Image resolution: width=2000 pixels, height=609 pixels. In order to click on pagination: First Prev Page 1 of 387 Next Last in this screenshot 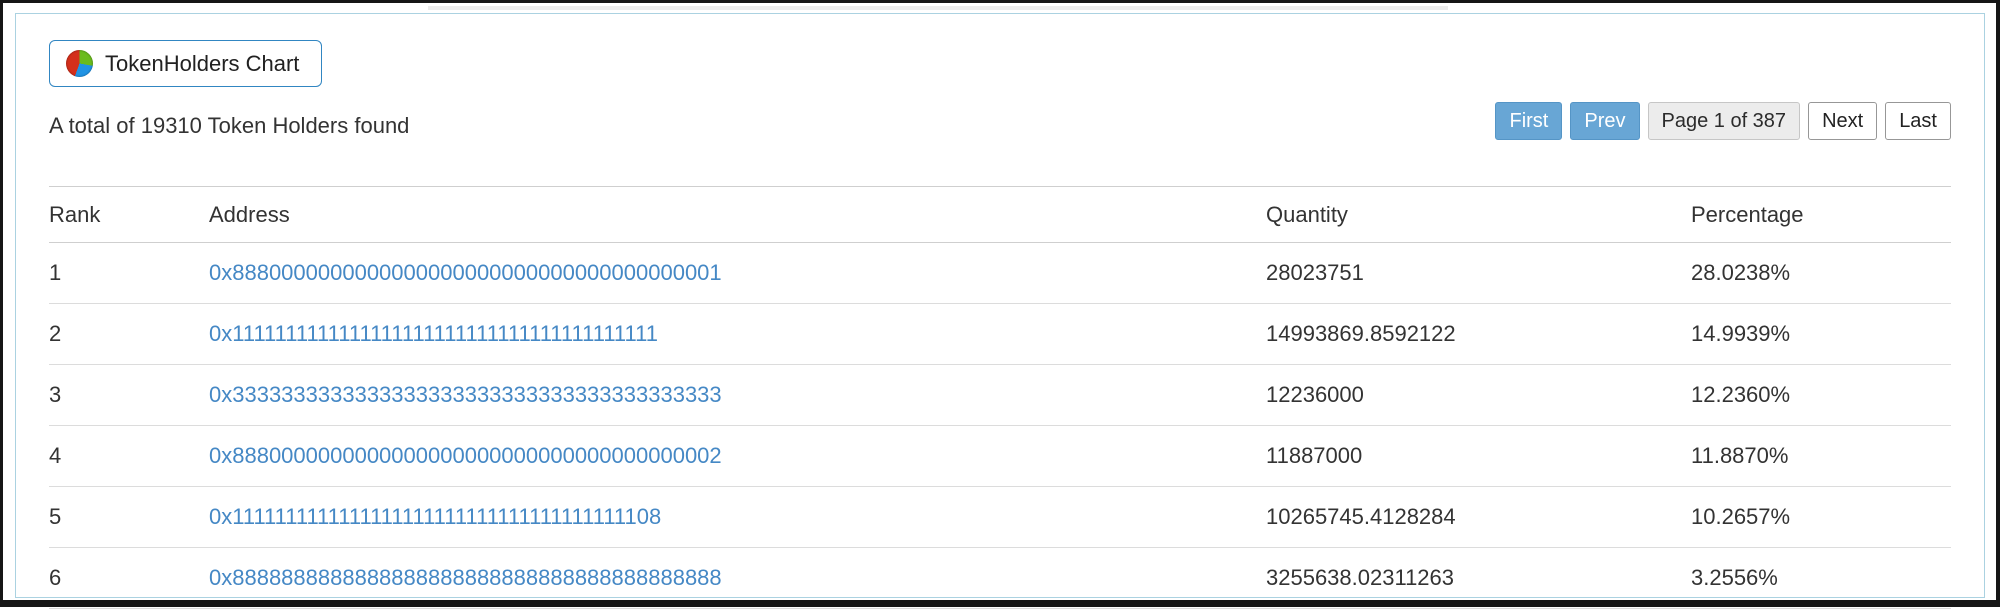, I will do `click(1723, 121)`.